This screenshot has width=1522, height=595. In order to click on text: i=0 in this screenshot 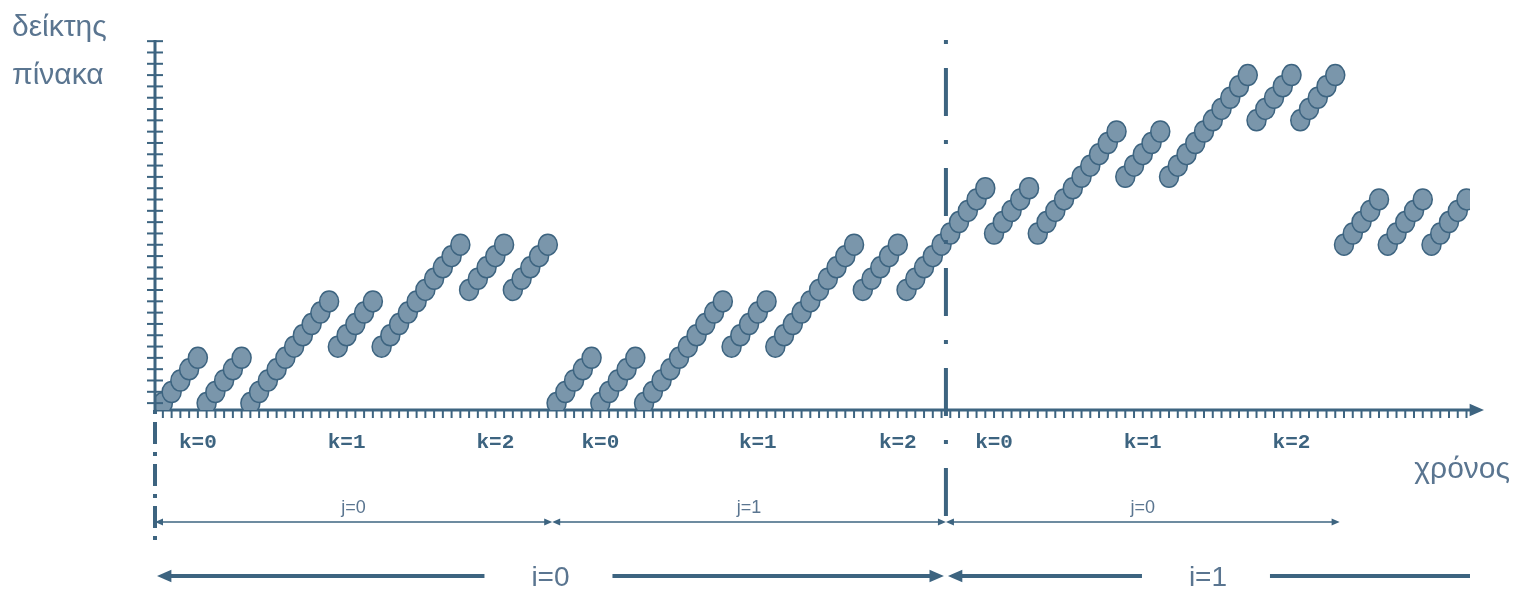, I will do `click(550, 576)`.